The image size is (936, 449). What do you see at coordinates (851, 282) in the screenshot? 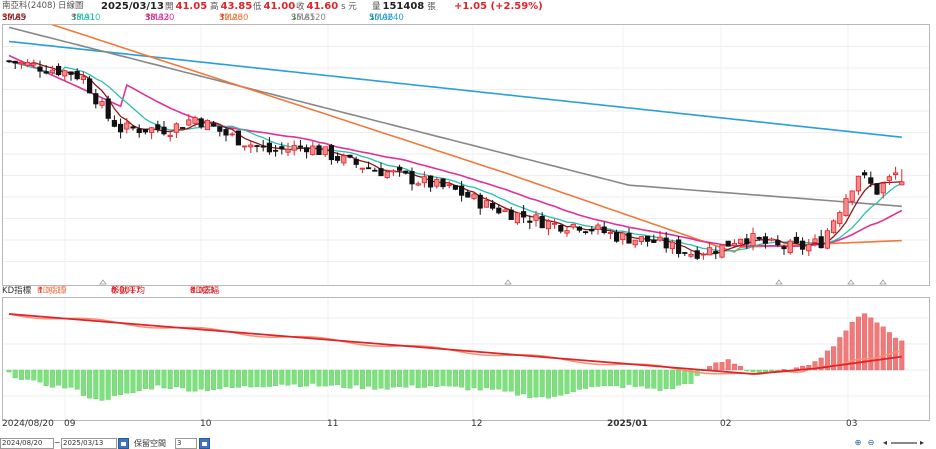
I see `event-marker-icon` at bounding box center [851, 282].